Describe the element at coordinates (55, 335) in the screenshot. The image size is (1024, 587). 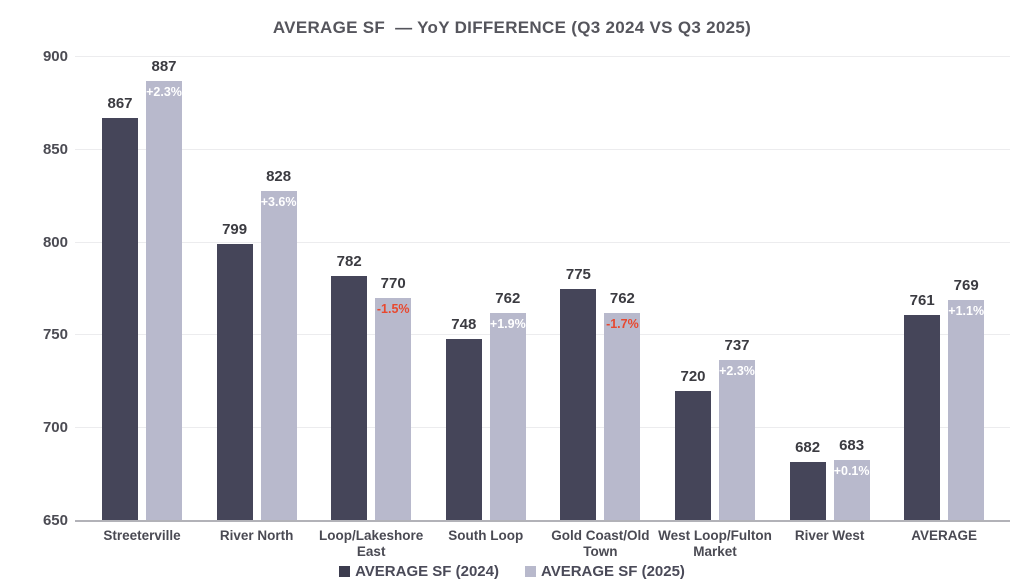
I see `y-tick-label: 750` at that location.